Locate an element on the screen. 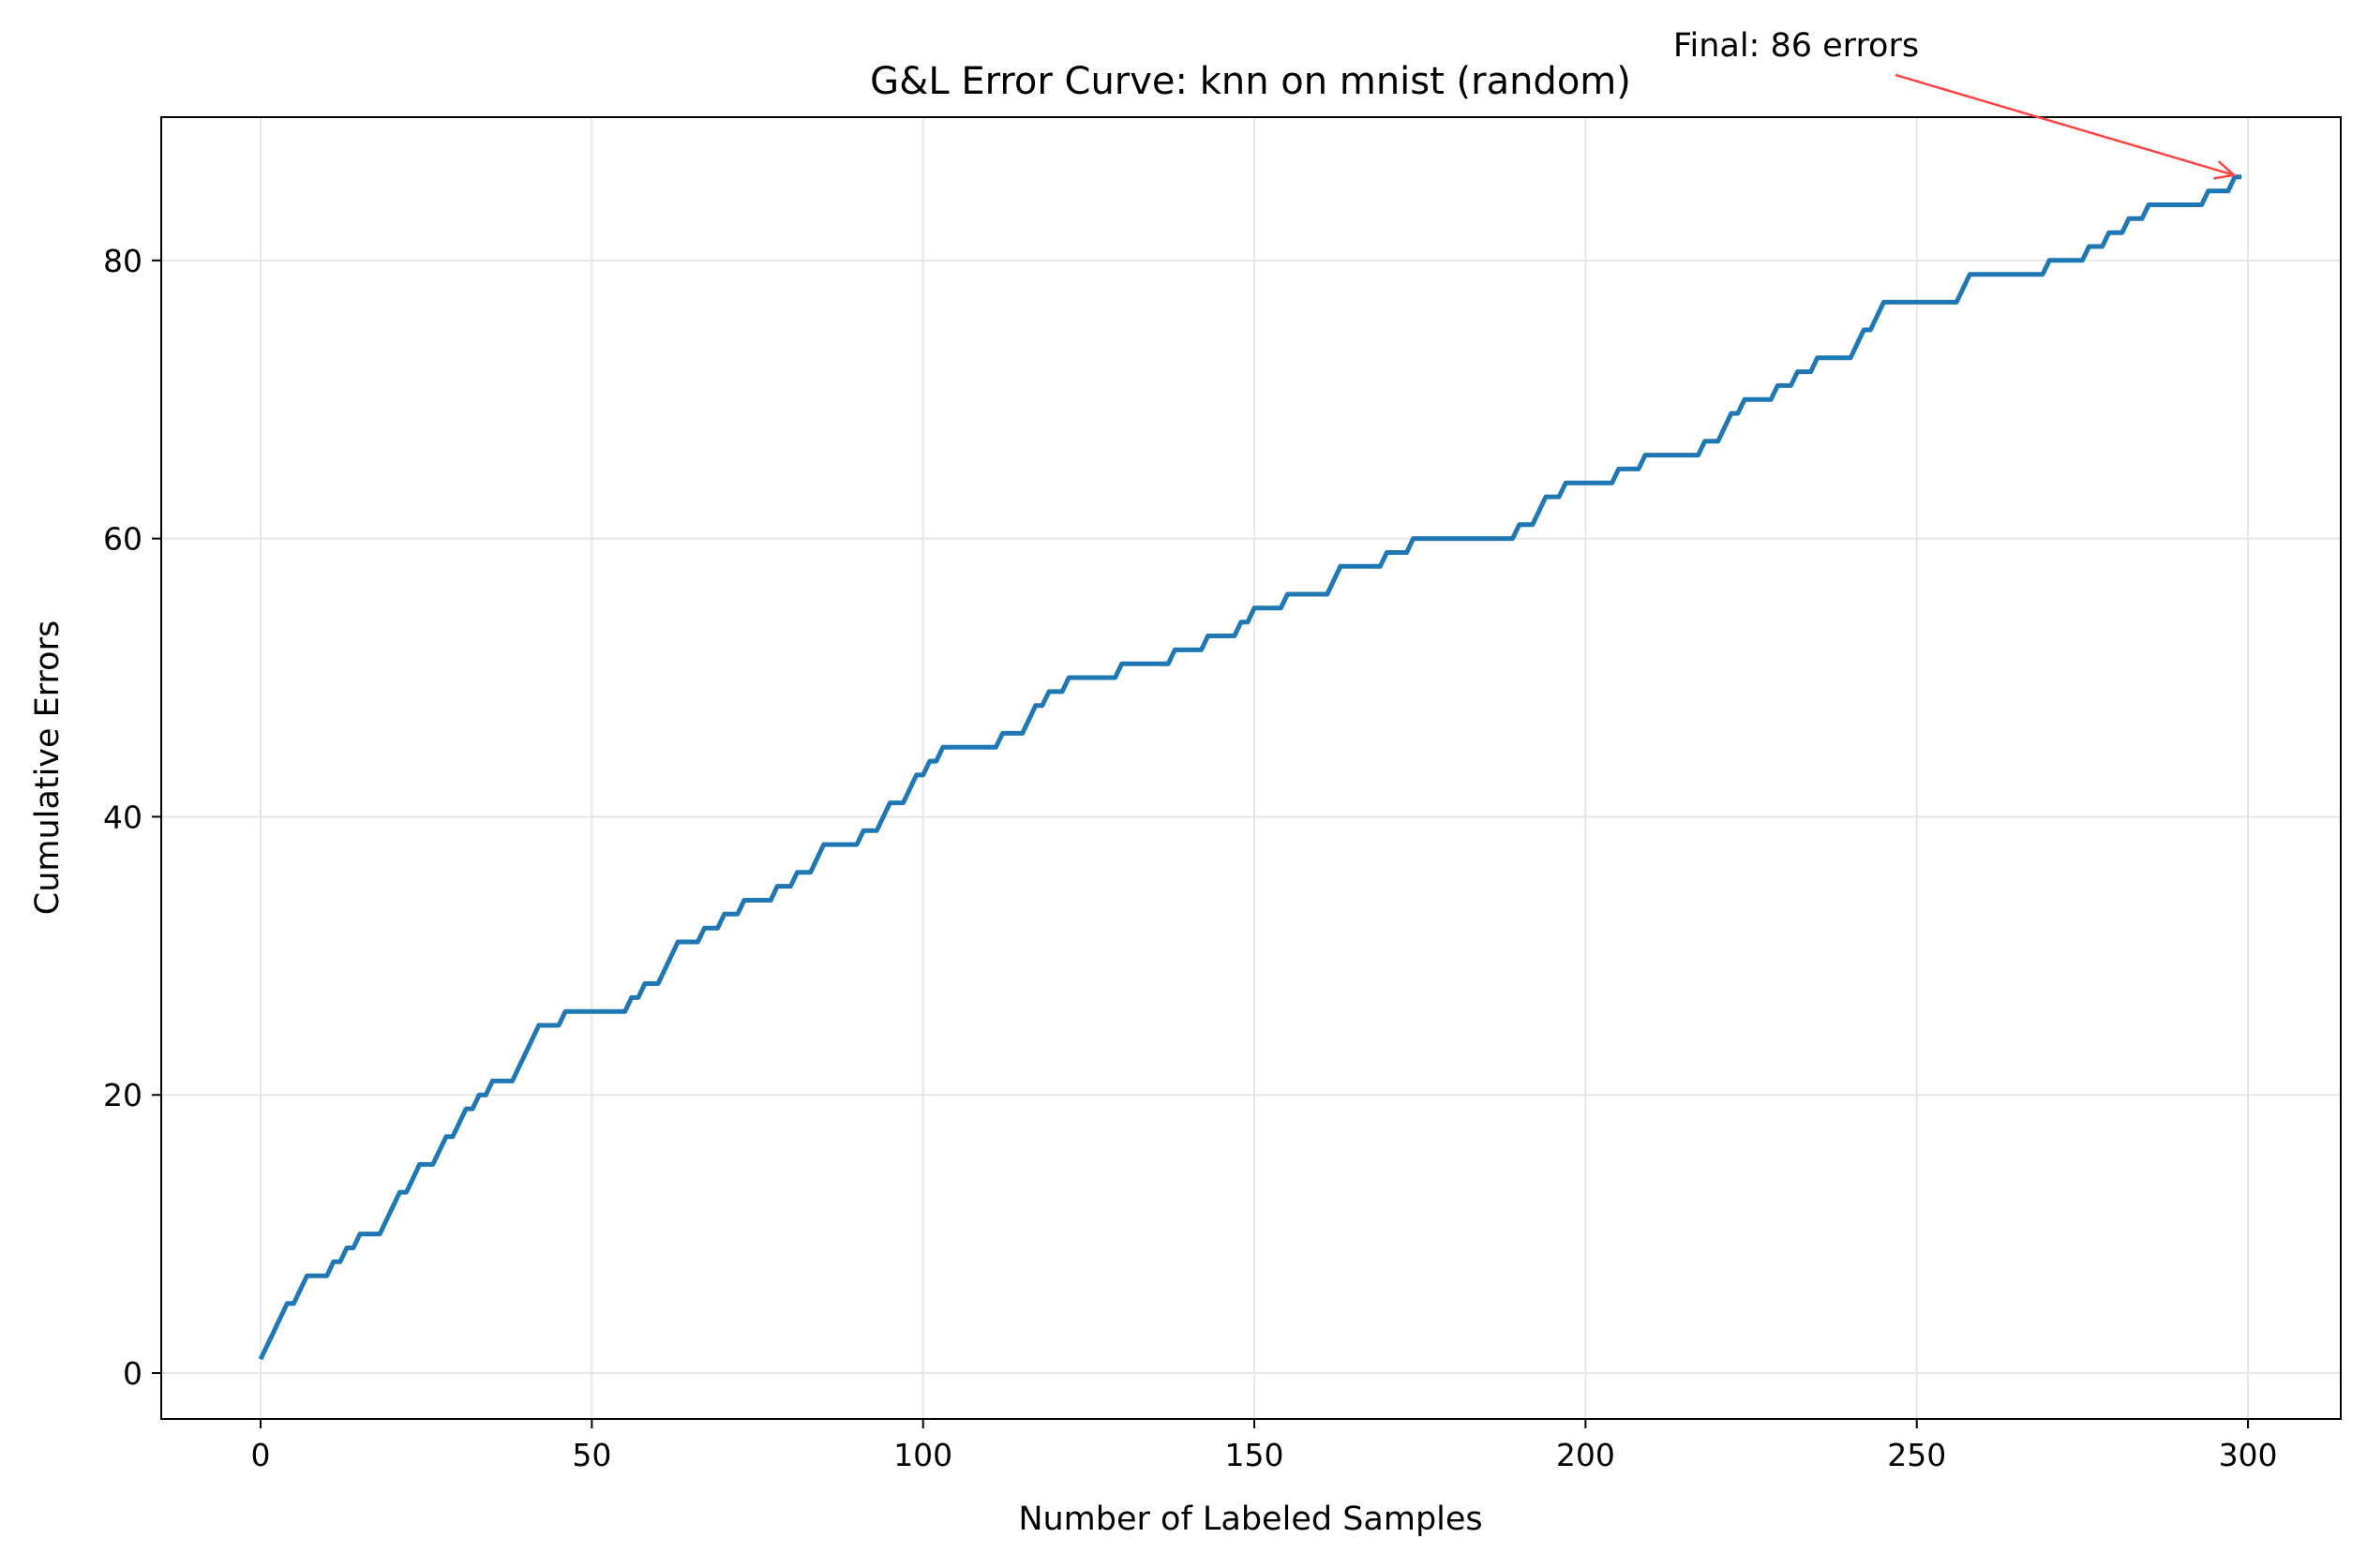 This screenshot has width=2367, height=1568. y-tick-label: 60 is located at coordinates (122, 540).